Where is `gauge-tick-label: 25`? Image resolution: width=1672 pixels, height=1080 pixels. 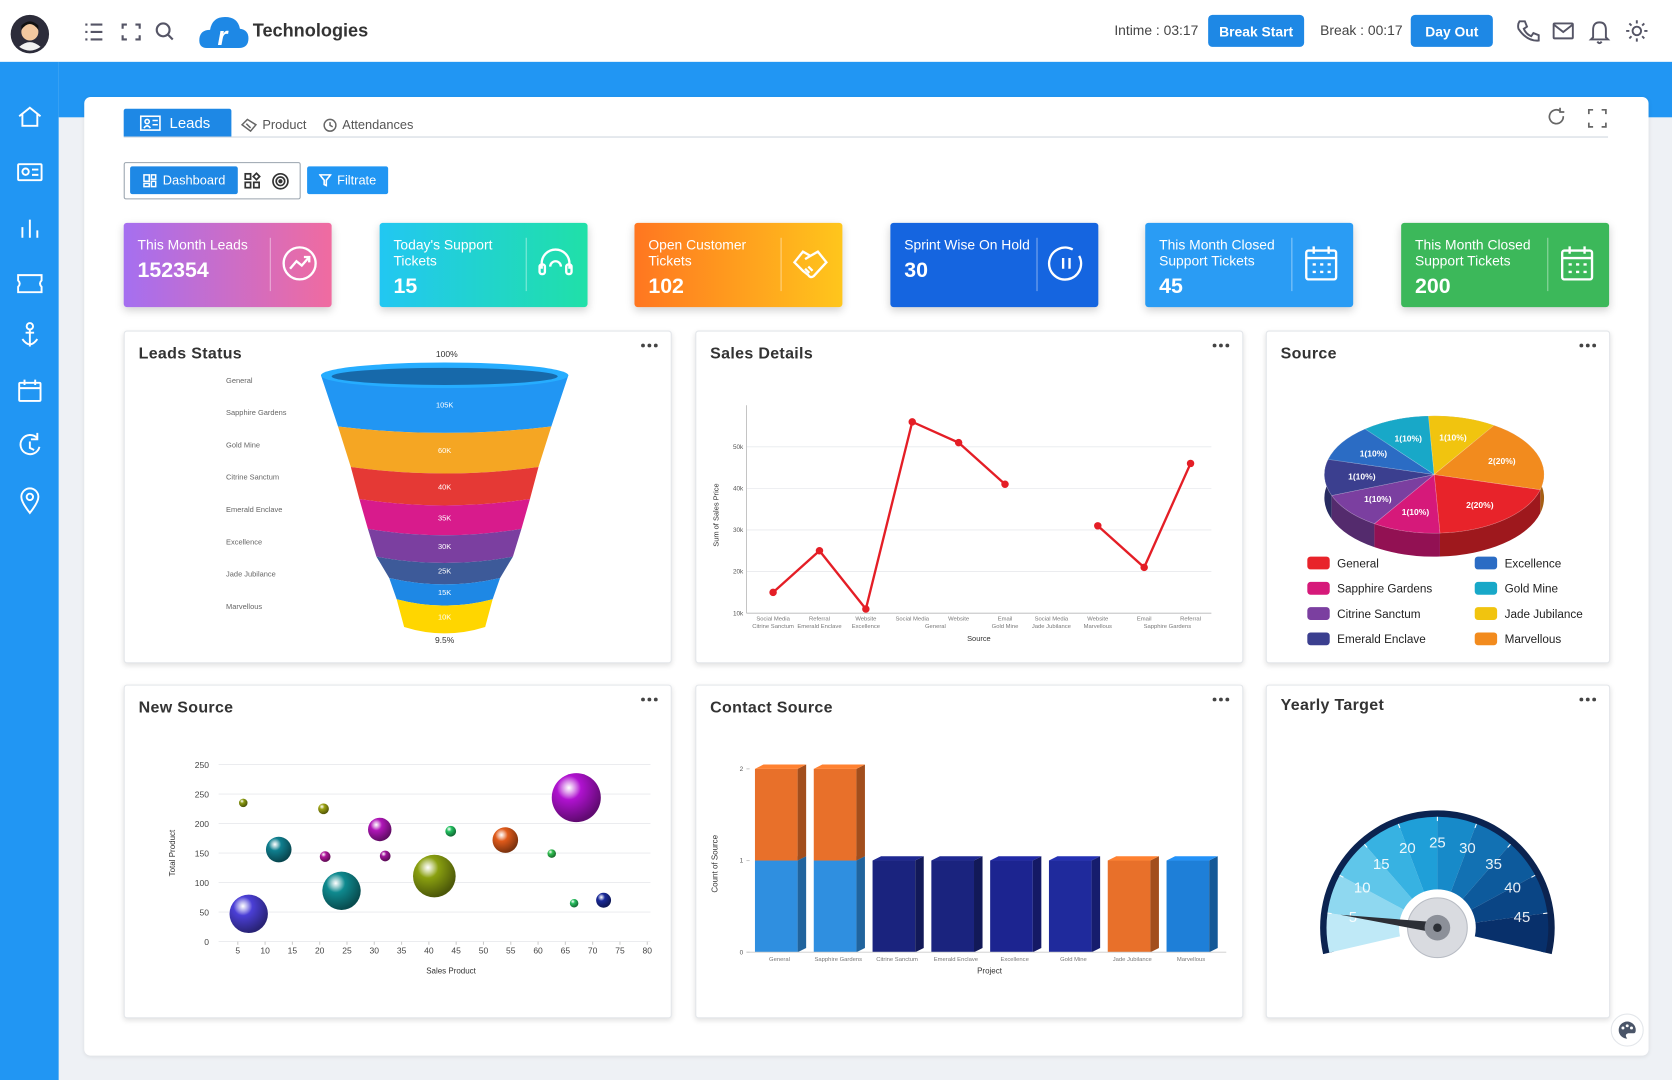 gauge-tick-label: 25 is located at coordinates (1437, 843).